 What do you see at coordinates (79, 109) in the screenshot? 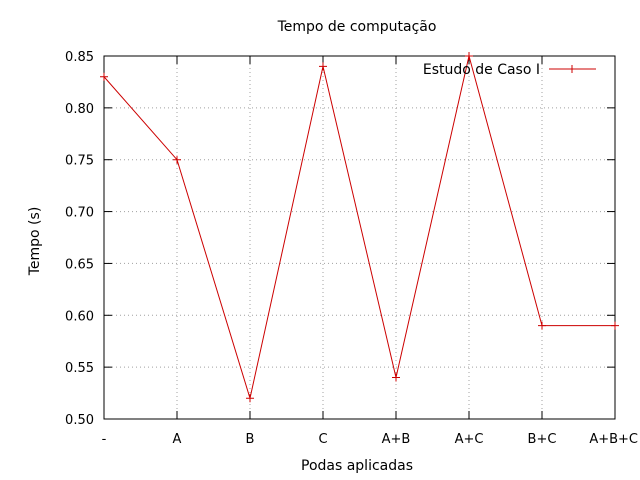
I see `y-tick-label: 0.80` at bounding box center [79, 109].